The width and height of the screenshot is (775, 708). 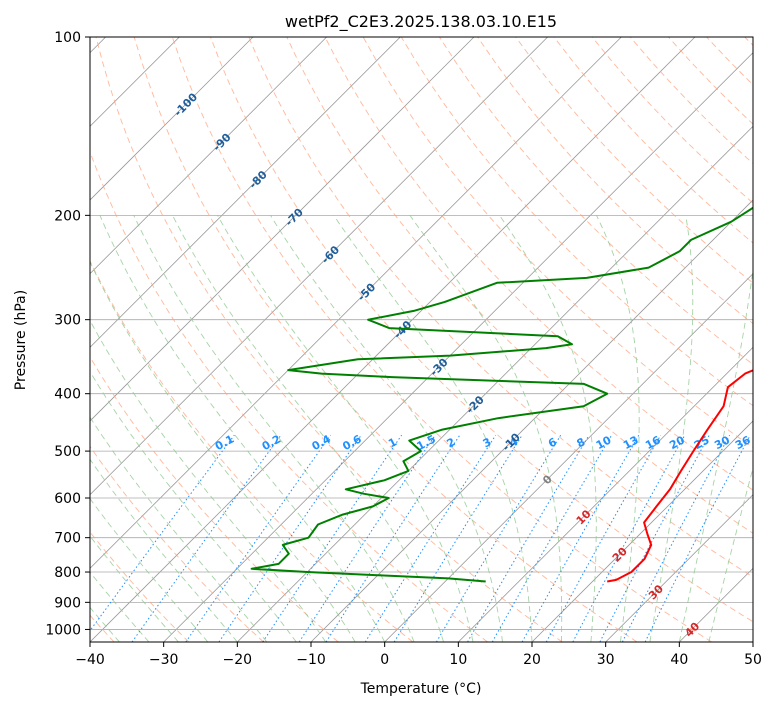 I want to click on isotherm-label: 0, so click(x=547, y=479).